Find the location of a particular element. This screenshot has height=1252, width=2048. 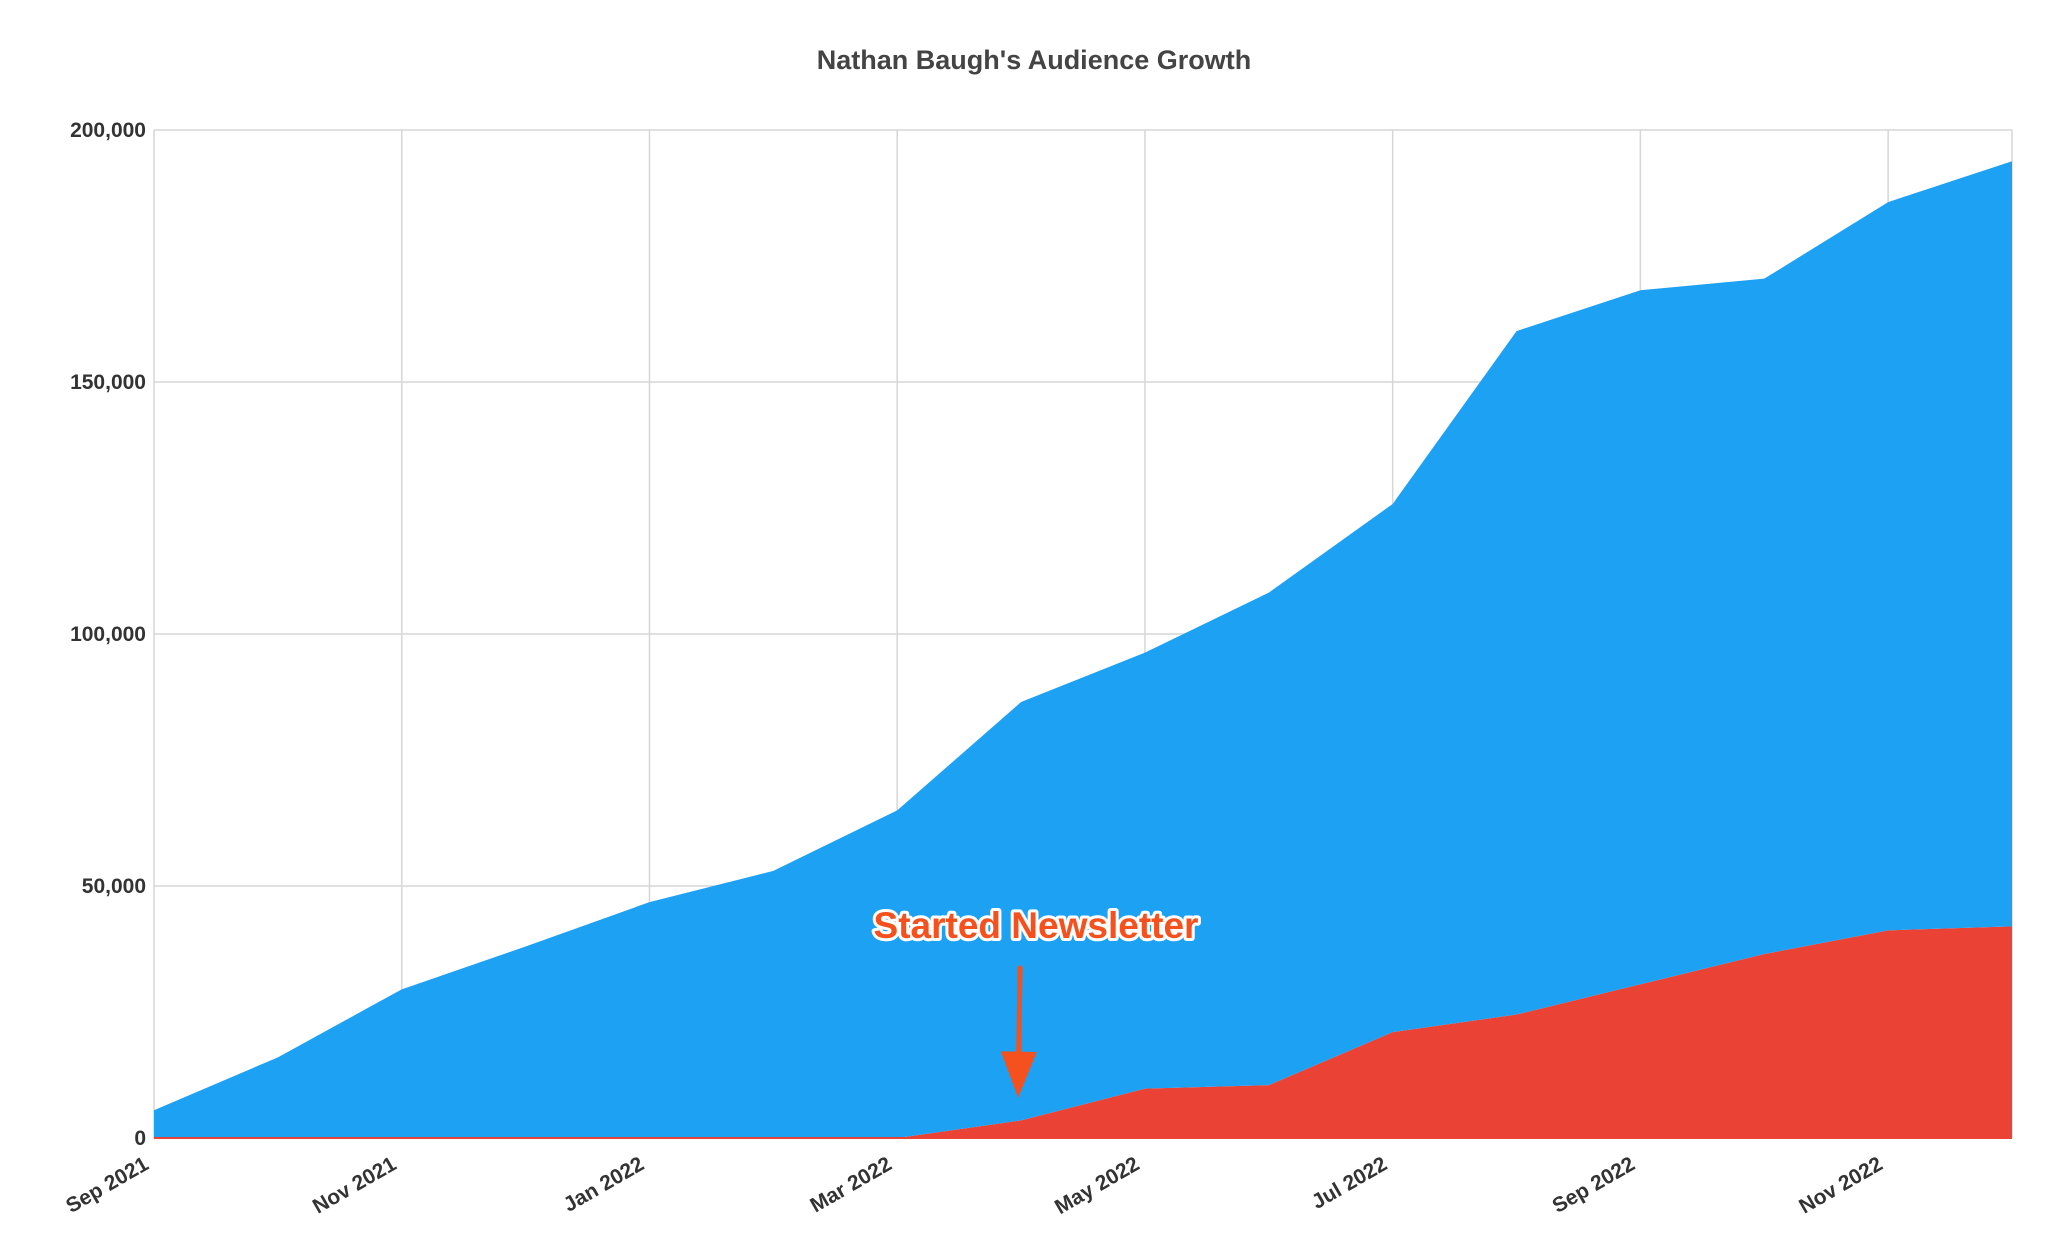

x-tick-label: Sep 2022 is located at coordinates (1594, 1184).